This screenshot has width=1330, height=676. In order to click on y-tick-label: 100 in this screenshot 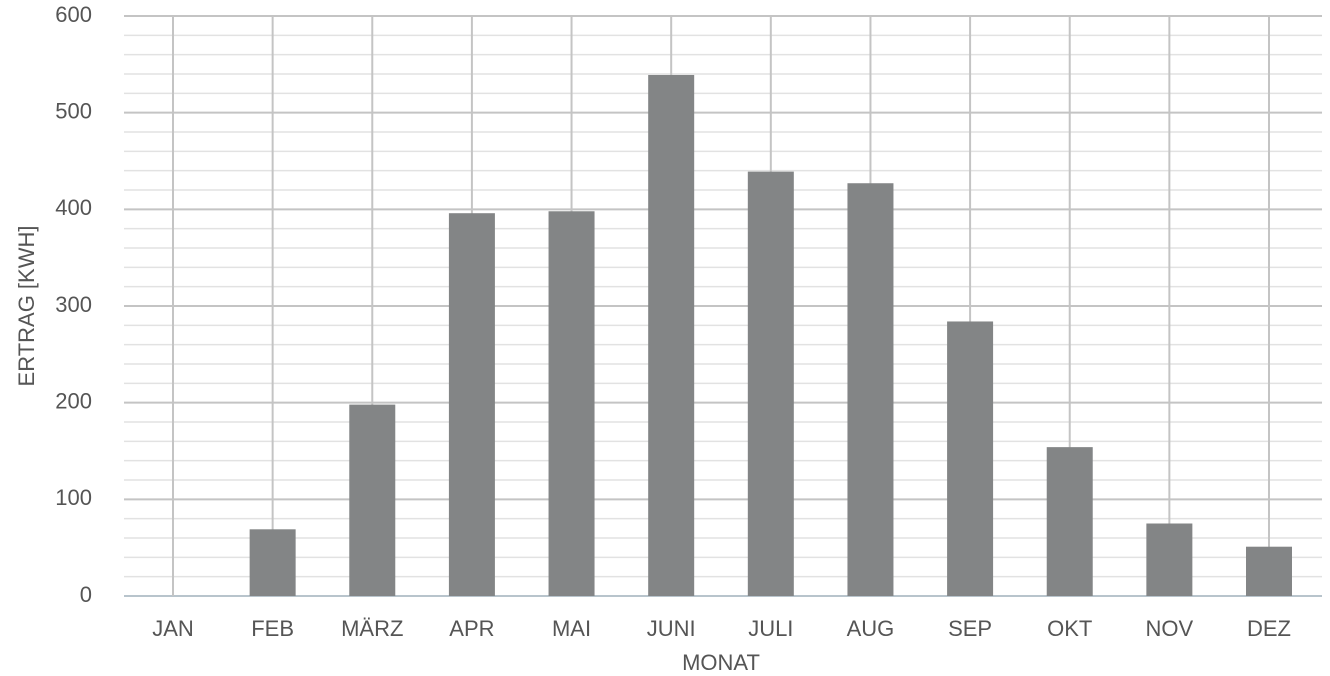, I will do `click(73, 497)`.